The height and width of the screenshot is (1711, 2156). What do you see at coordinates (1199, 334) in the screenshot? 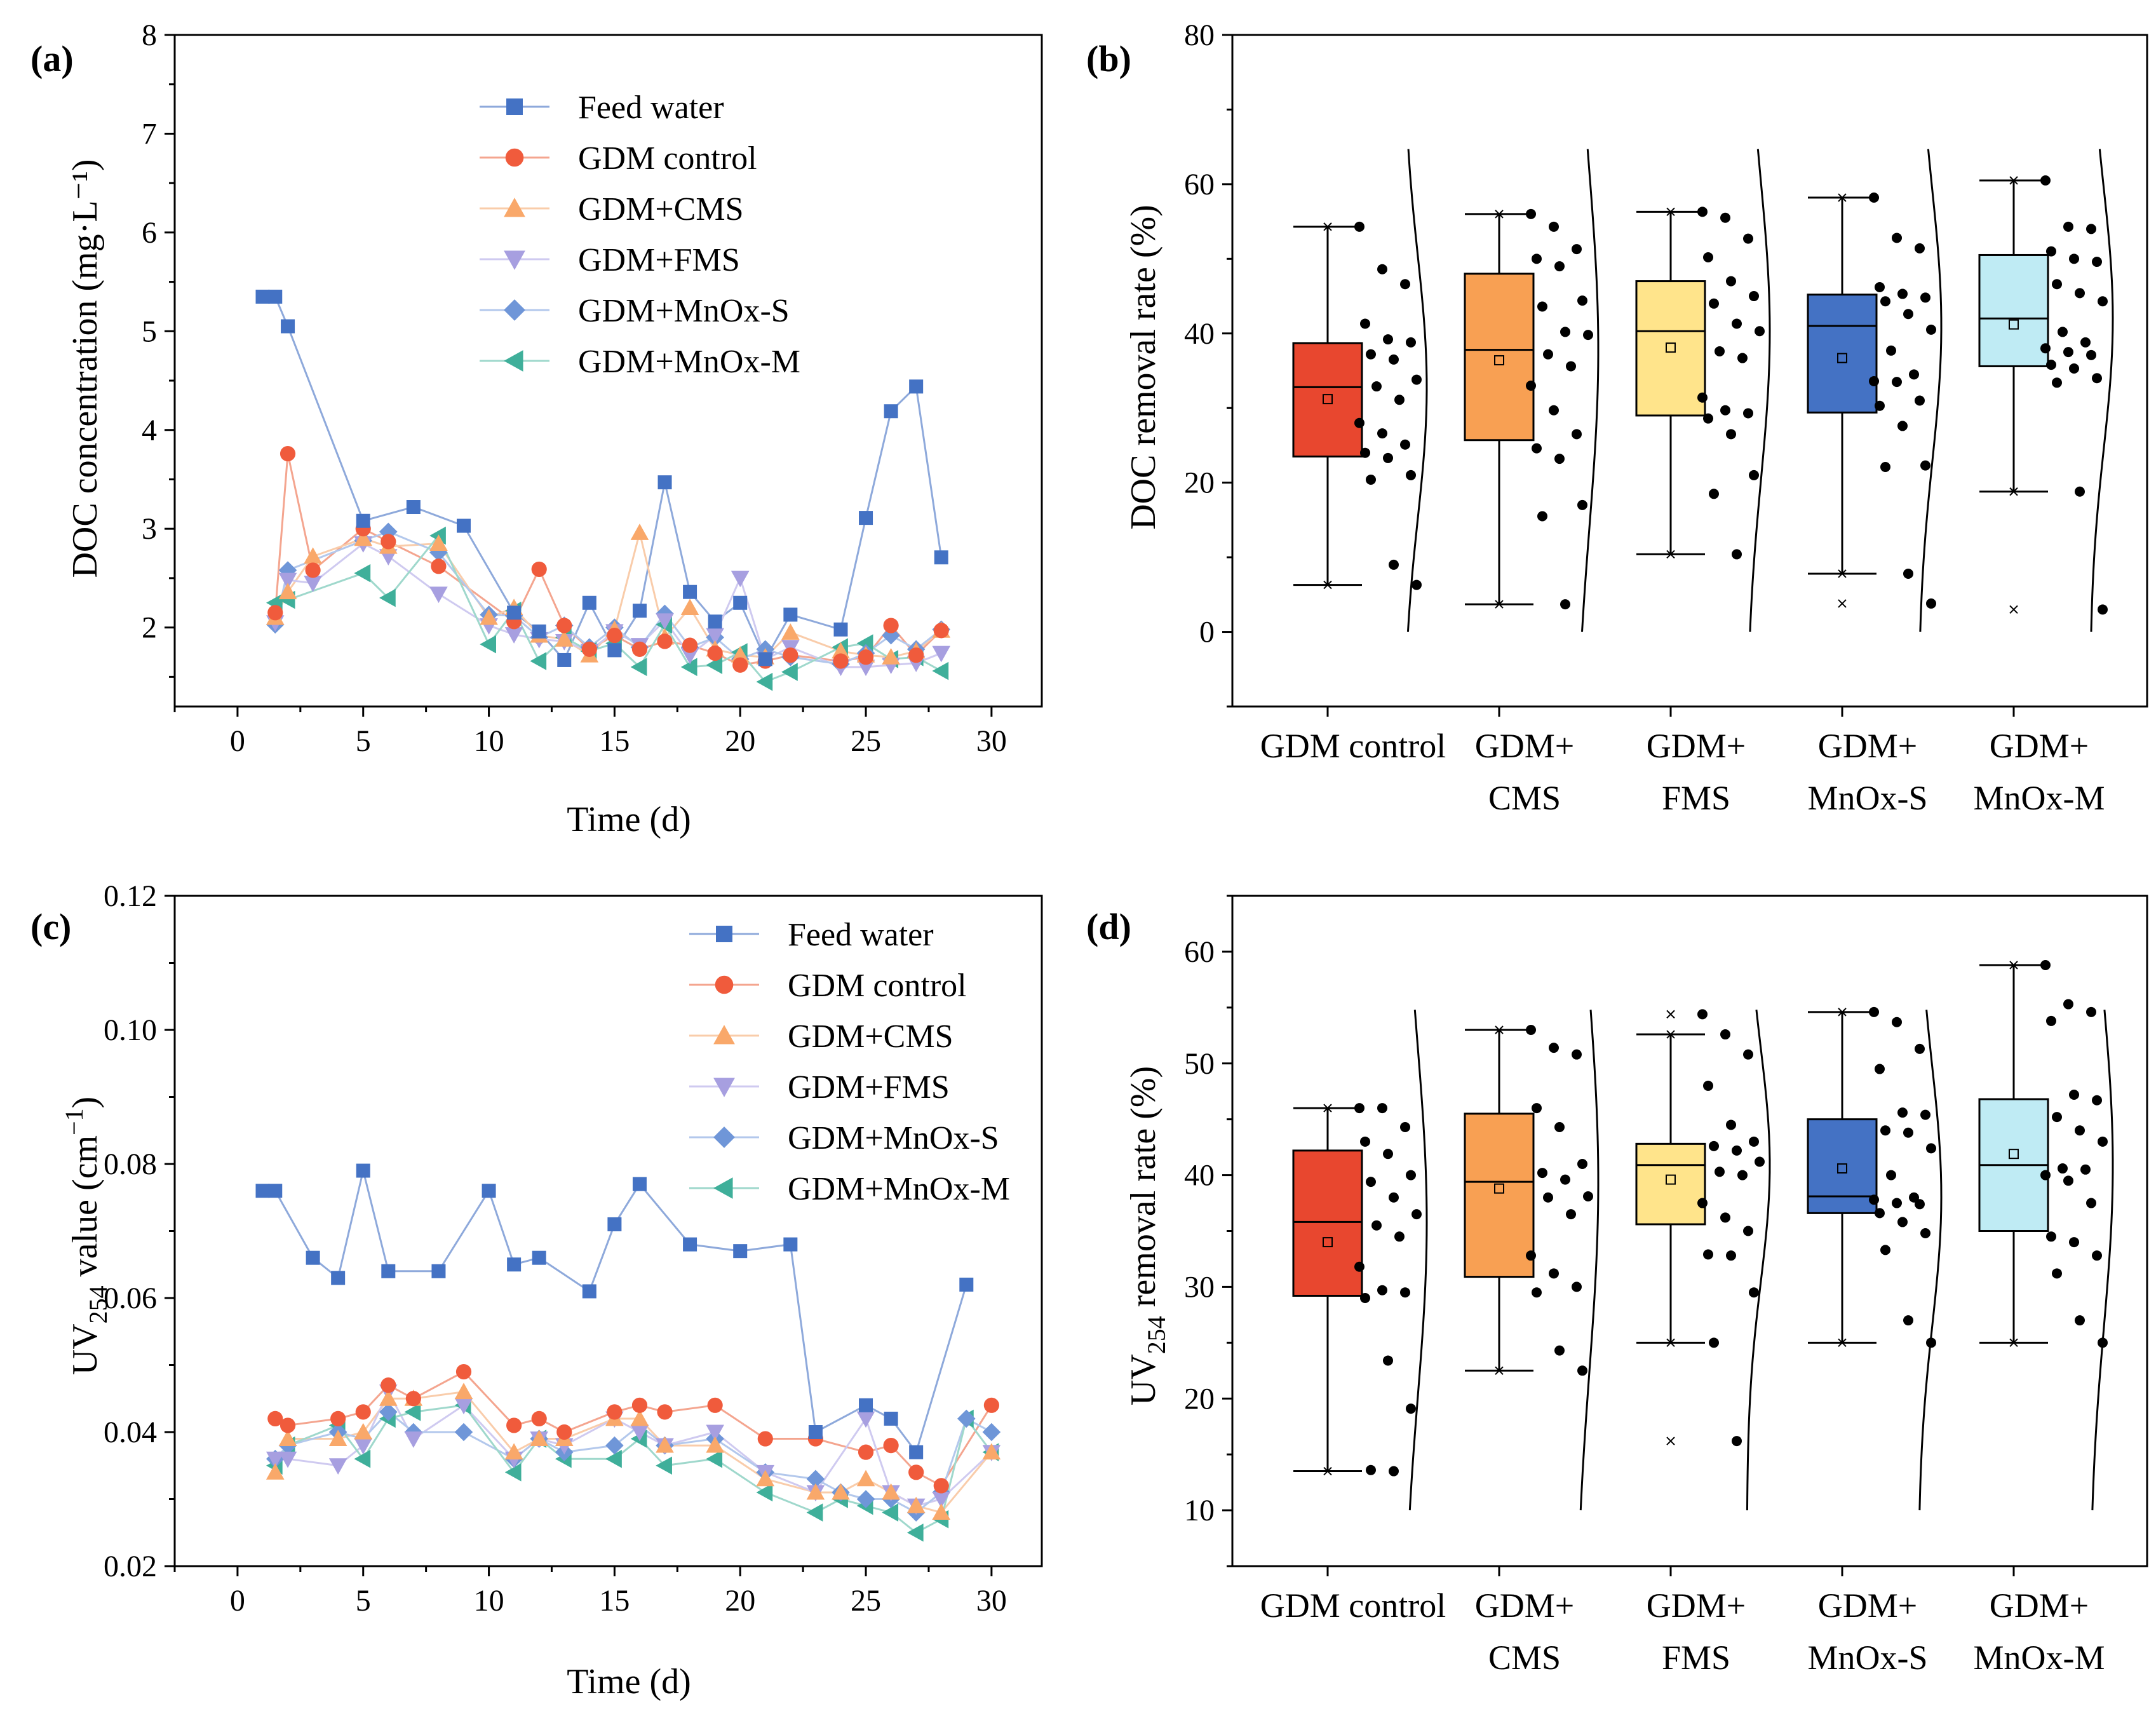
I see `y-tick-label: 40` at bounding box center [1199, 334].